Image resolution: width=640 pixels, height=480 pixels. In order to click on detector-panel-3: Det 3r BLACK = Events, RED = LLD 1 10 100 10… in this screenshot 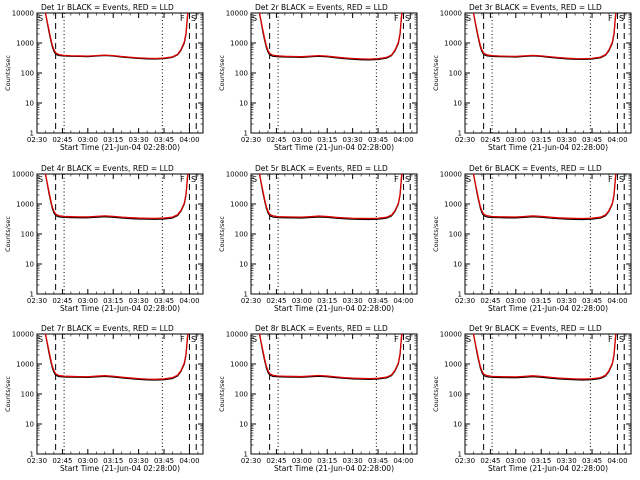, I will do `click(532, 77)`.